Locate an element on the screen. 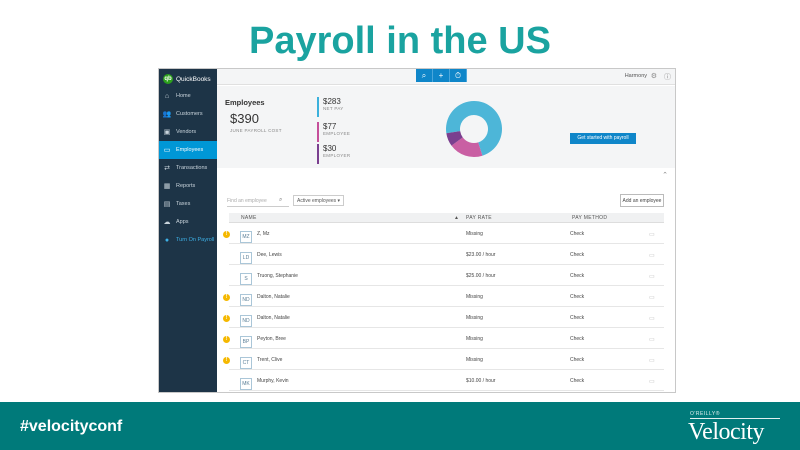  company-name: Harmony is located at coordinates (635, 76).